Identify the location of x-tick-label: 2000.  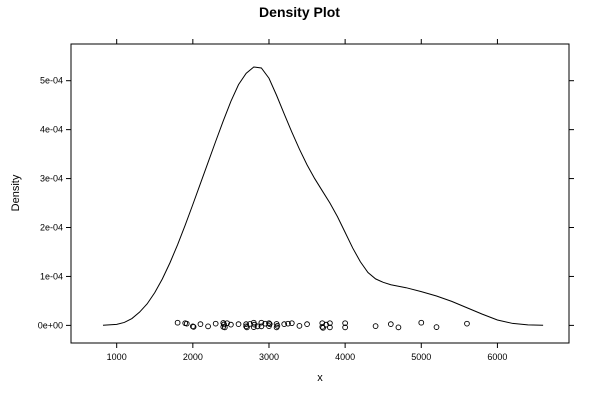
(193, 357).